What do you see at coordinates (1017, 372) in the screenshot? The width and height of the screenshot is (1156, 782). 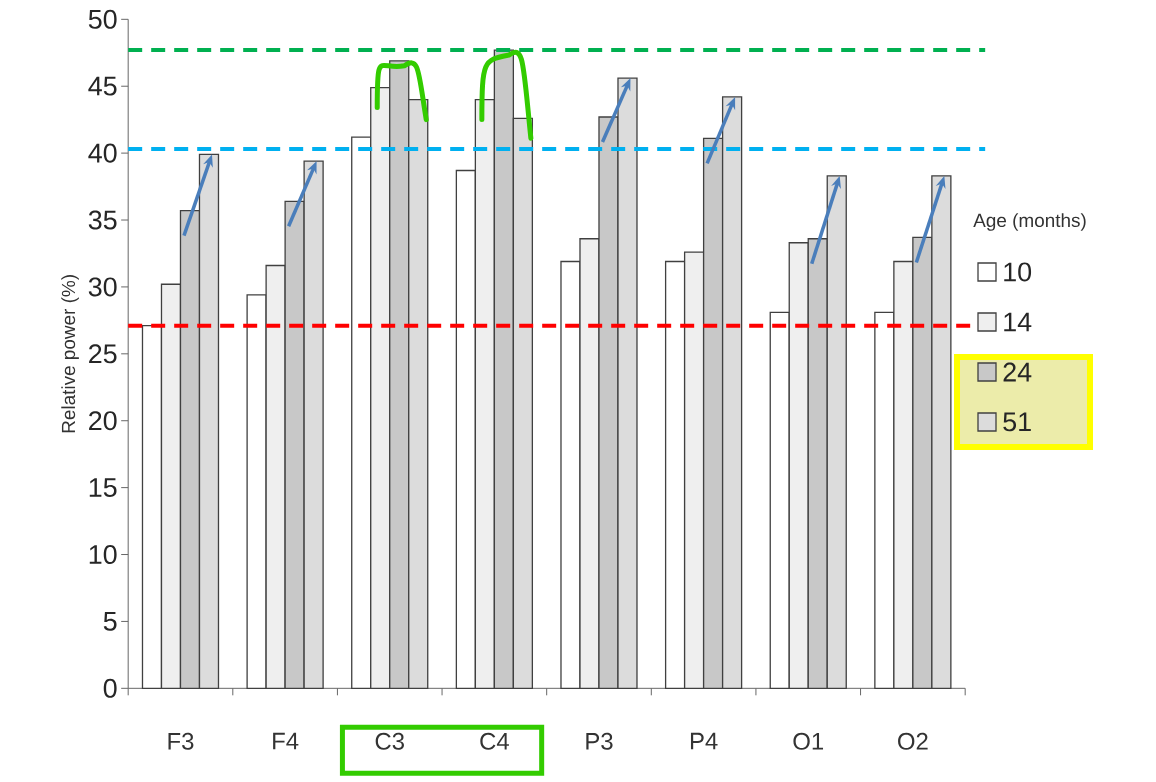 I see `legend-label: 24` at bounding box center [1017, 372].